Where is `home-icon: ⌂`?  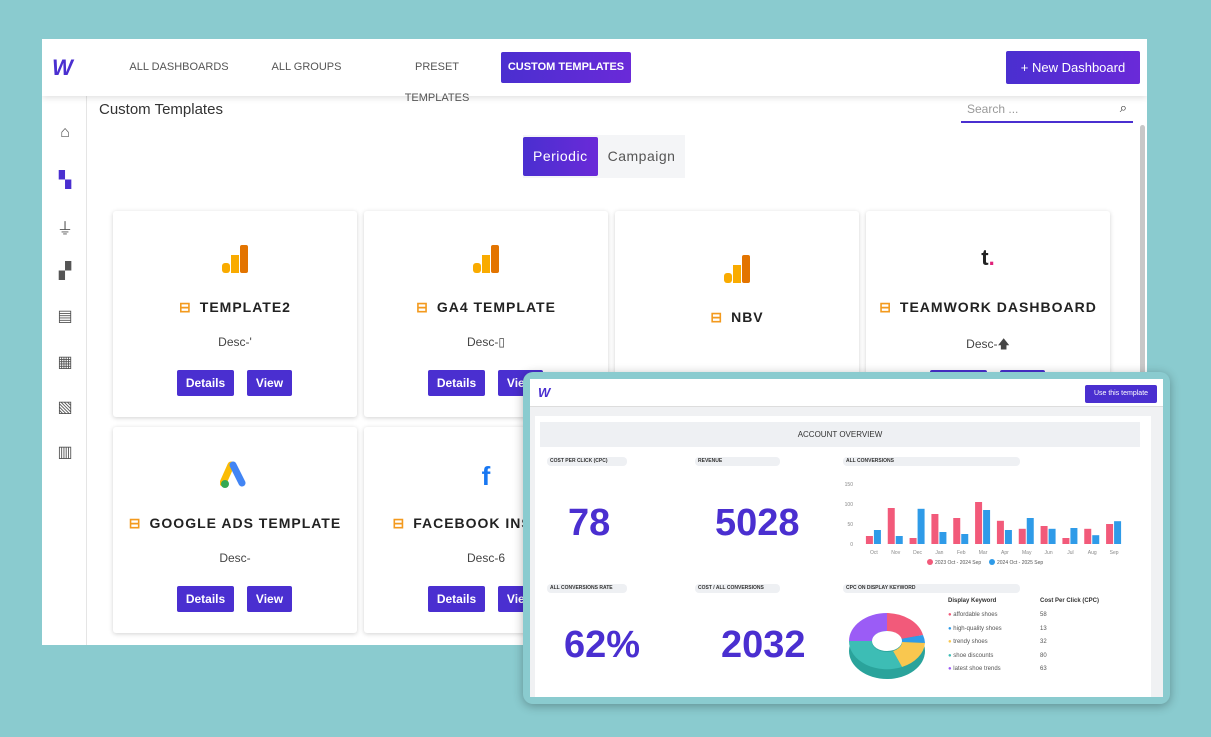
home-icon: ⌂ is located at coordinates (65, 132).